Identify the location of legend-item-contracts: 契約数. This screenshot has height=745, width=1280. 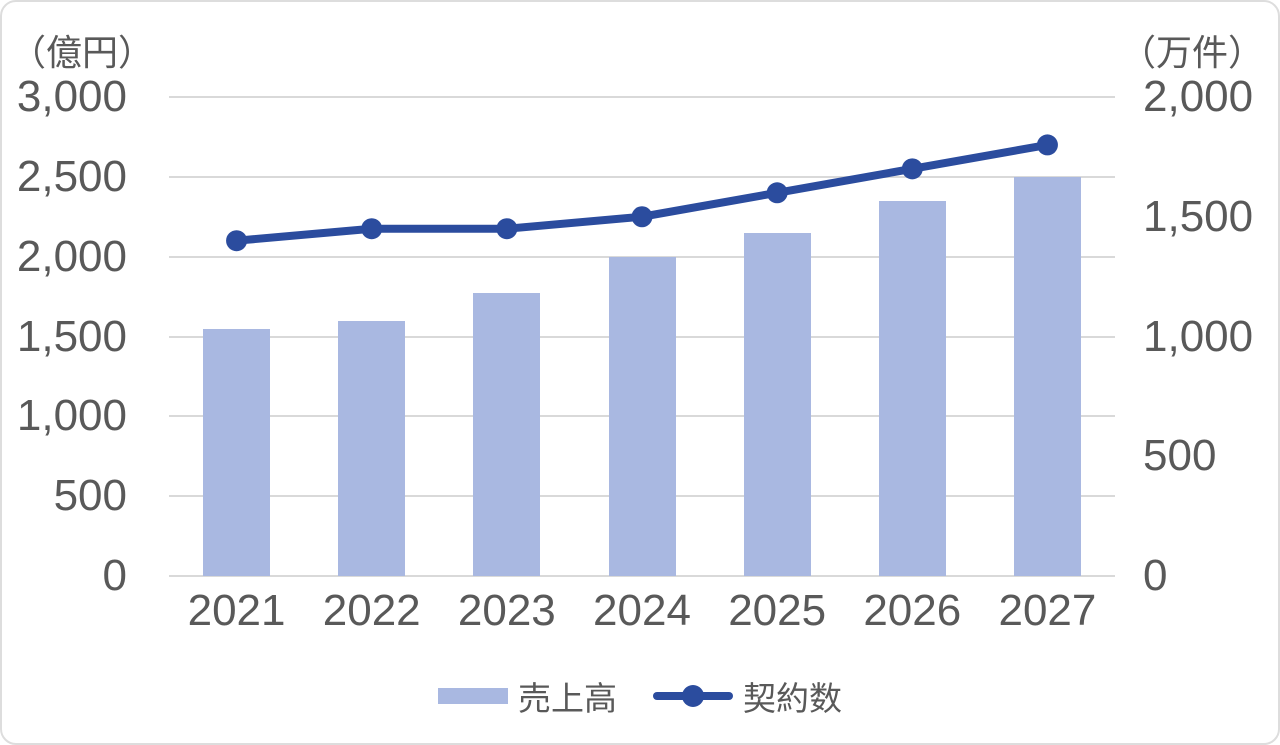
(747, 696).